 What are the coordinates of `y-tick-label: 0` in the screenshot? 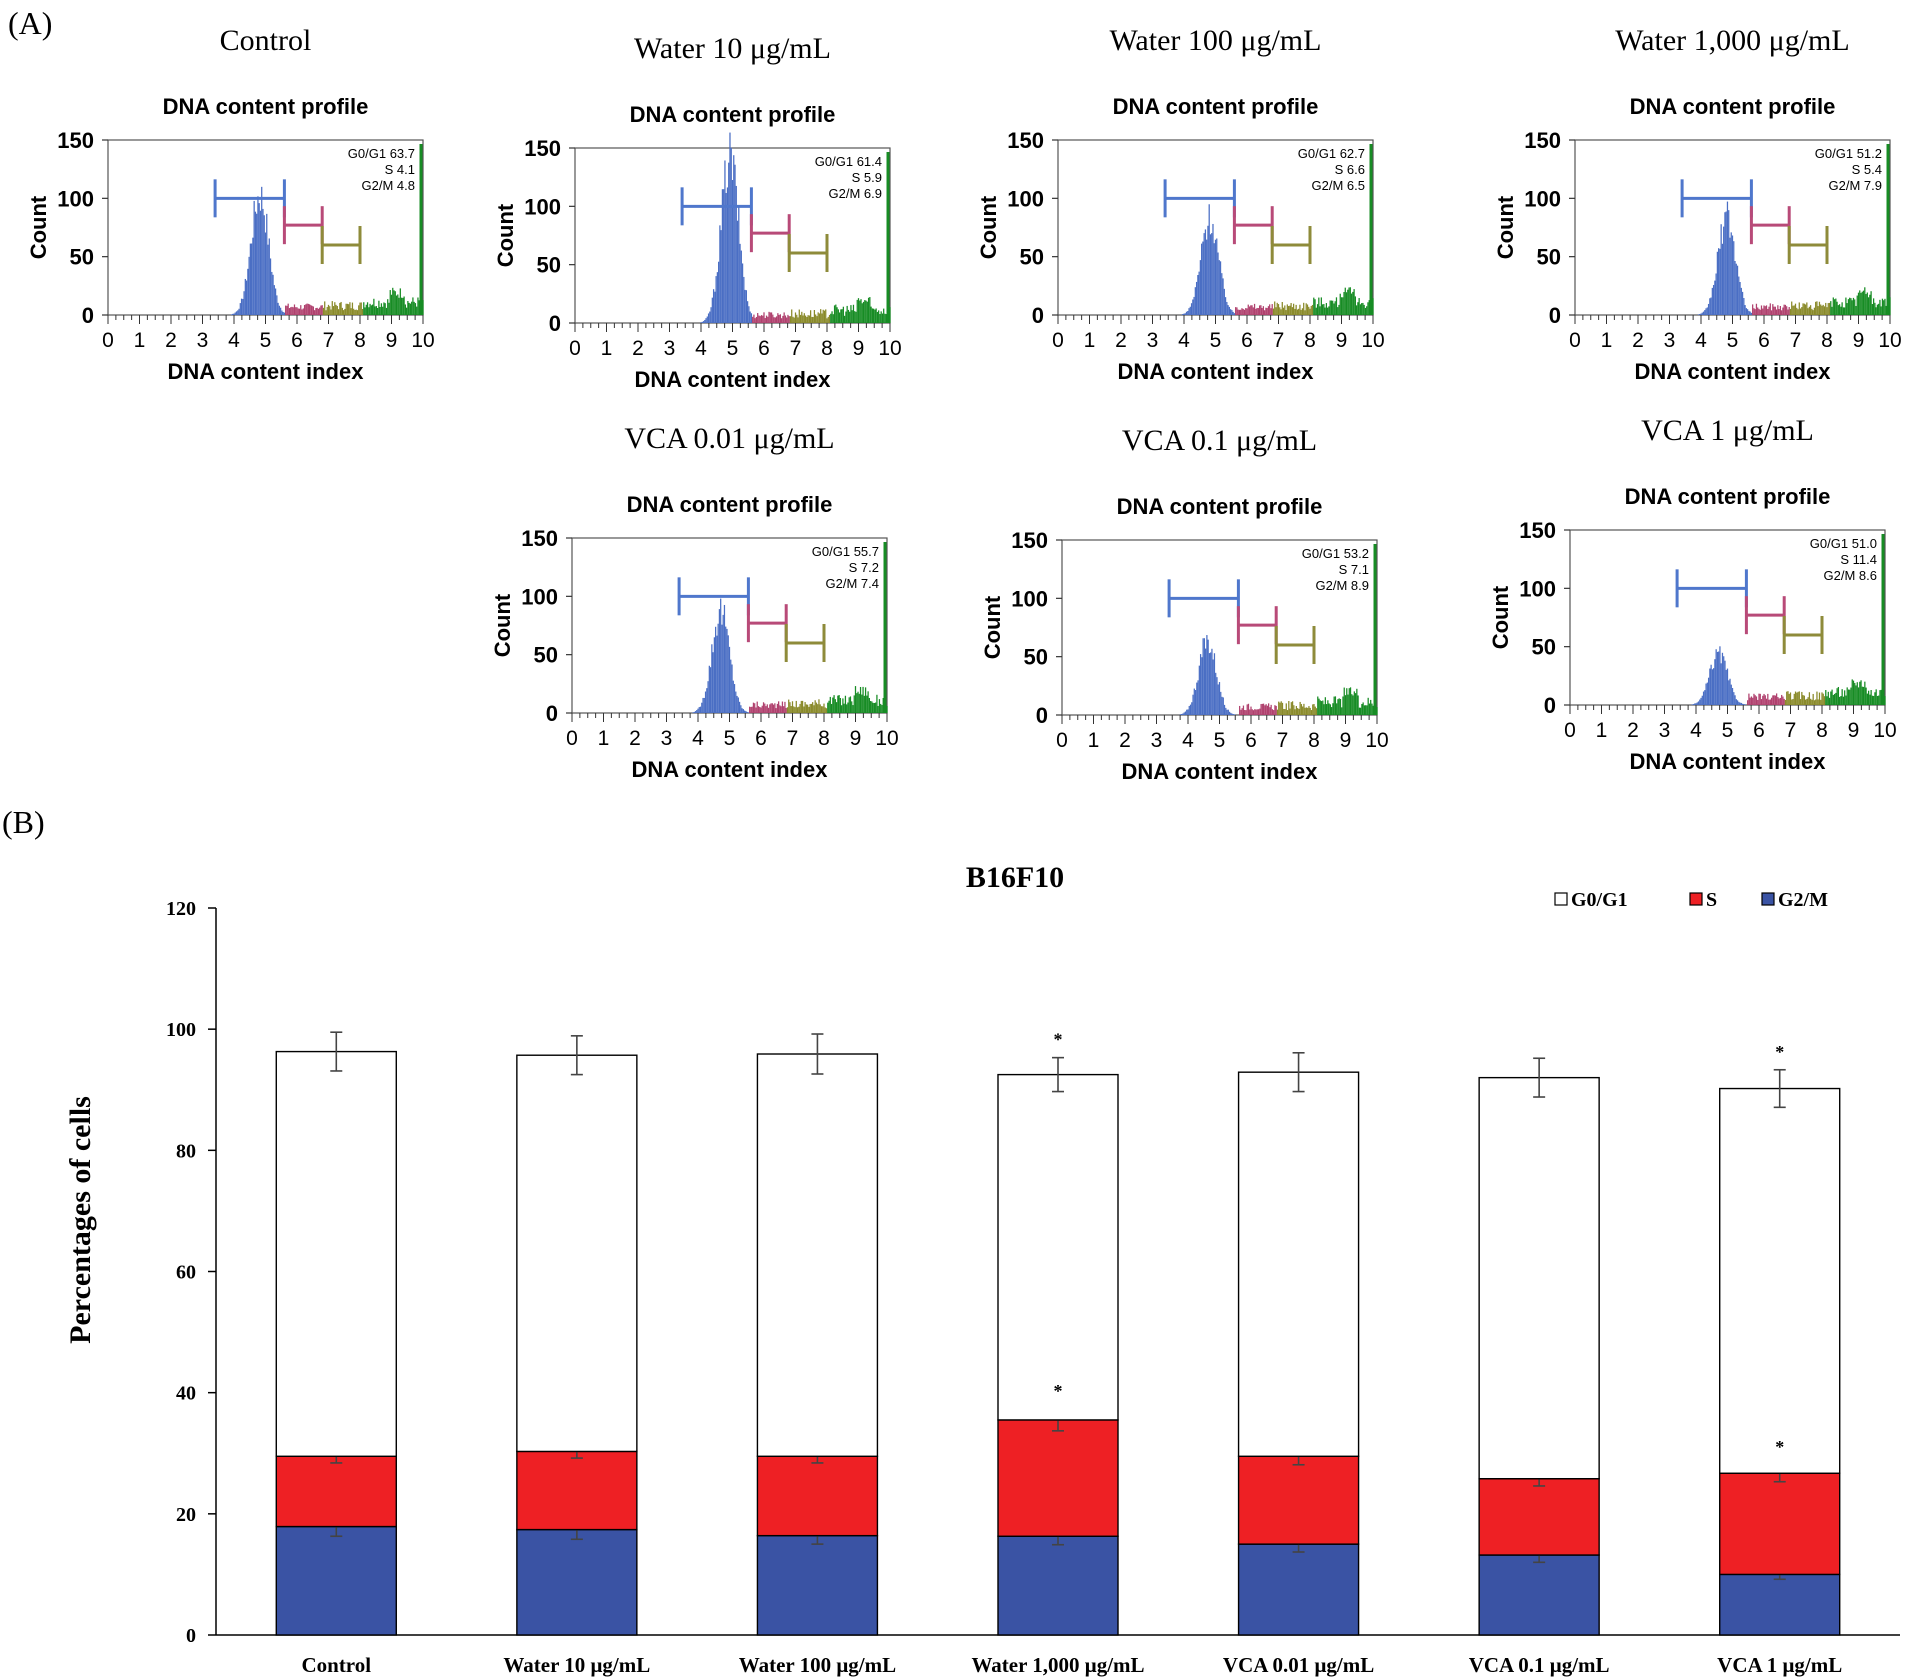 It's located at (1038, 315).